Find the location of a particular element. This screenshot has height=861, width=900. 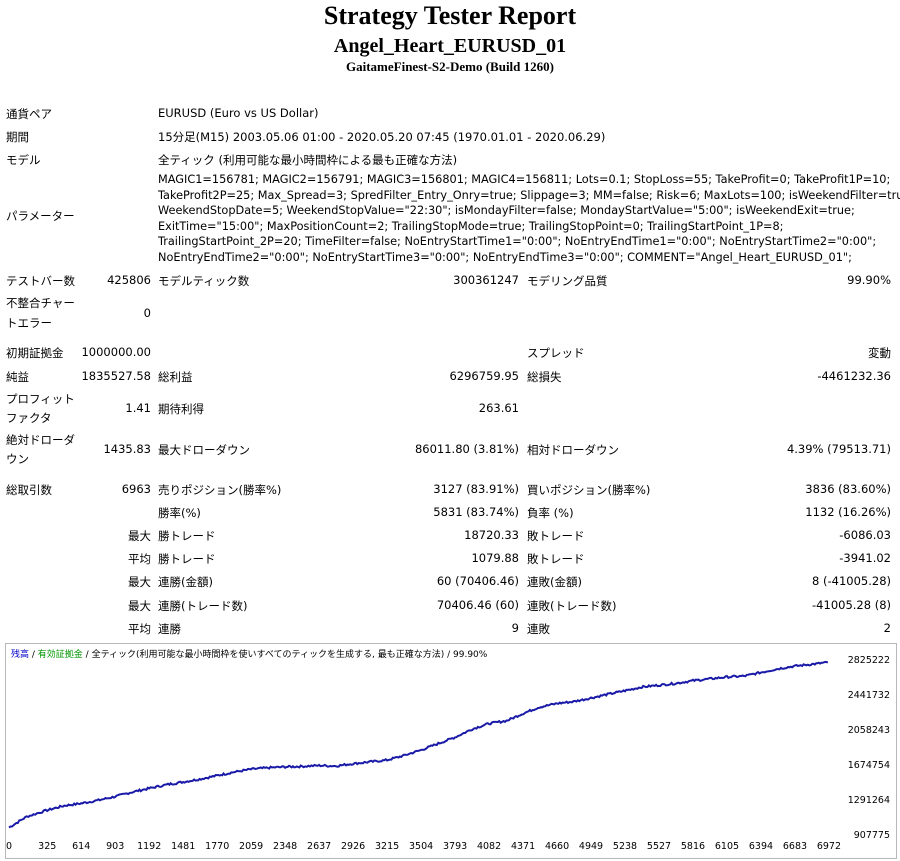

avgconswin-label: 連勝 is located at coordinates (169, 629).